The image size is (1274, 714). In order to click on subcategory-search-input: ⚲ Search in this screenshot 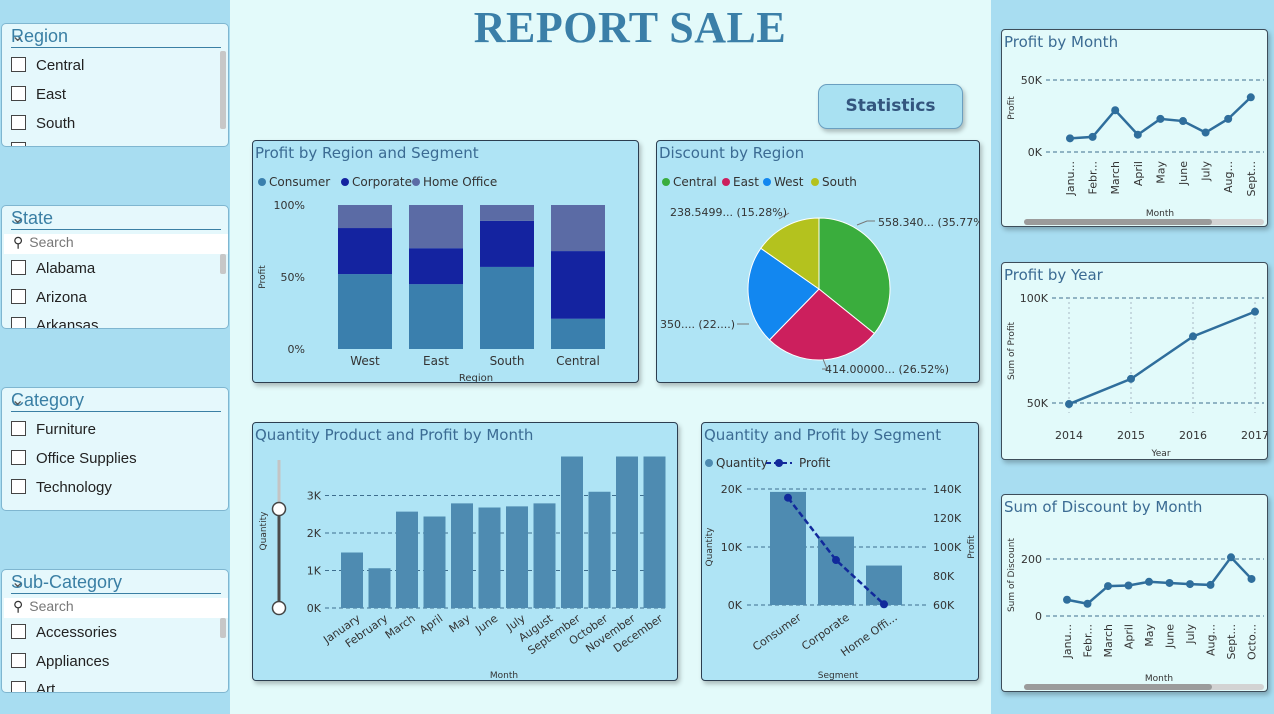, I will do `click(116, 608)`.